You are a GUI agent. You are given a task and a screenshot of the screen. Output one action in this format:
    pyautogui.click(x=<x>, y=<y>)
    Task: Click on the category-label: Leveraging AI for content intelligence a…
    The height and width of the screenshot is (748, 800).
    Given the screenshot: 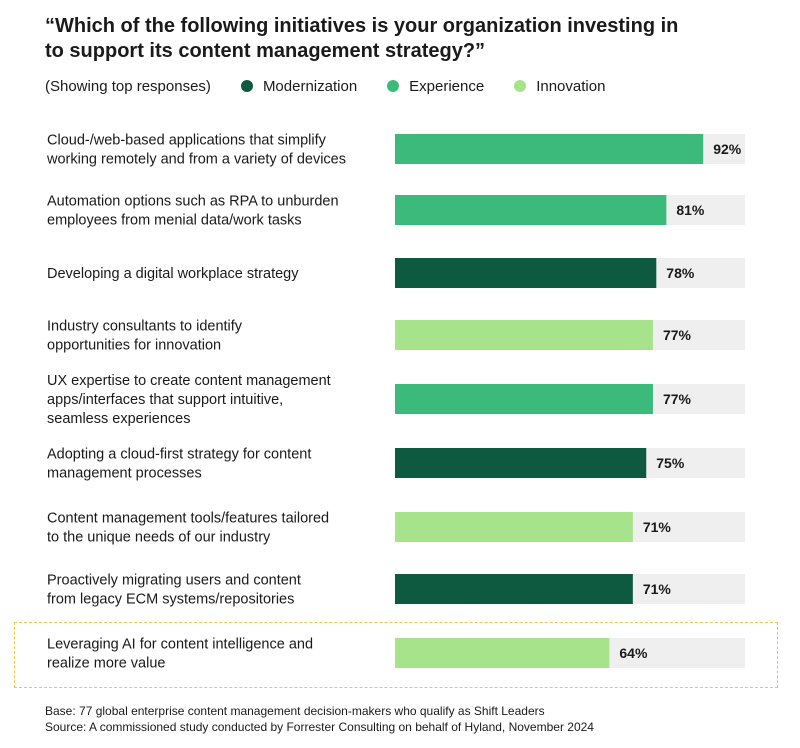 What is the action you would take?
    pyautogui.click(x=180, y=654)
    